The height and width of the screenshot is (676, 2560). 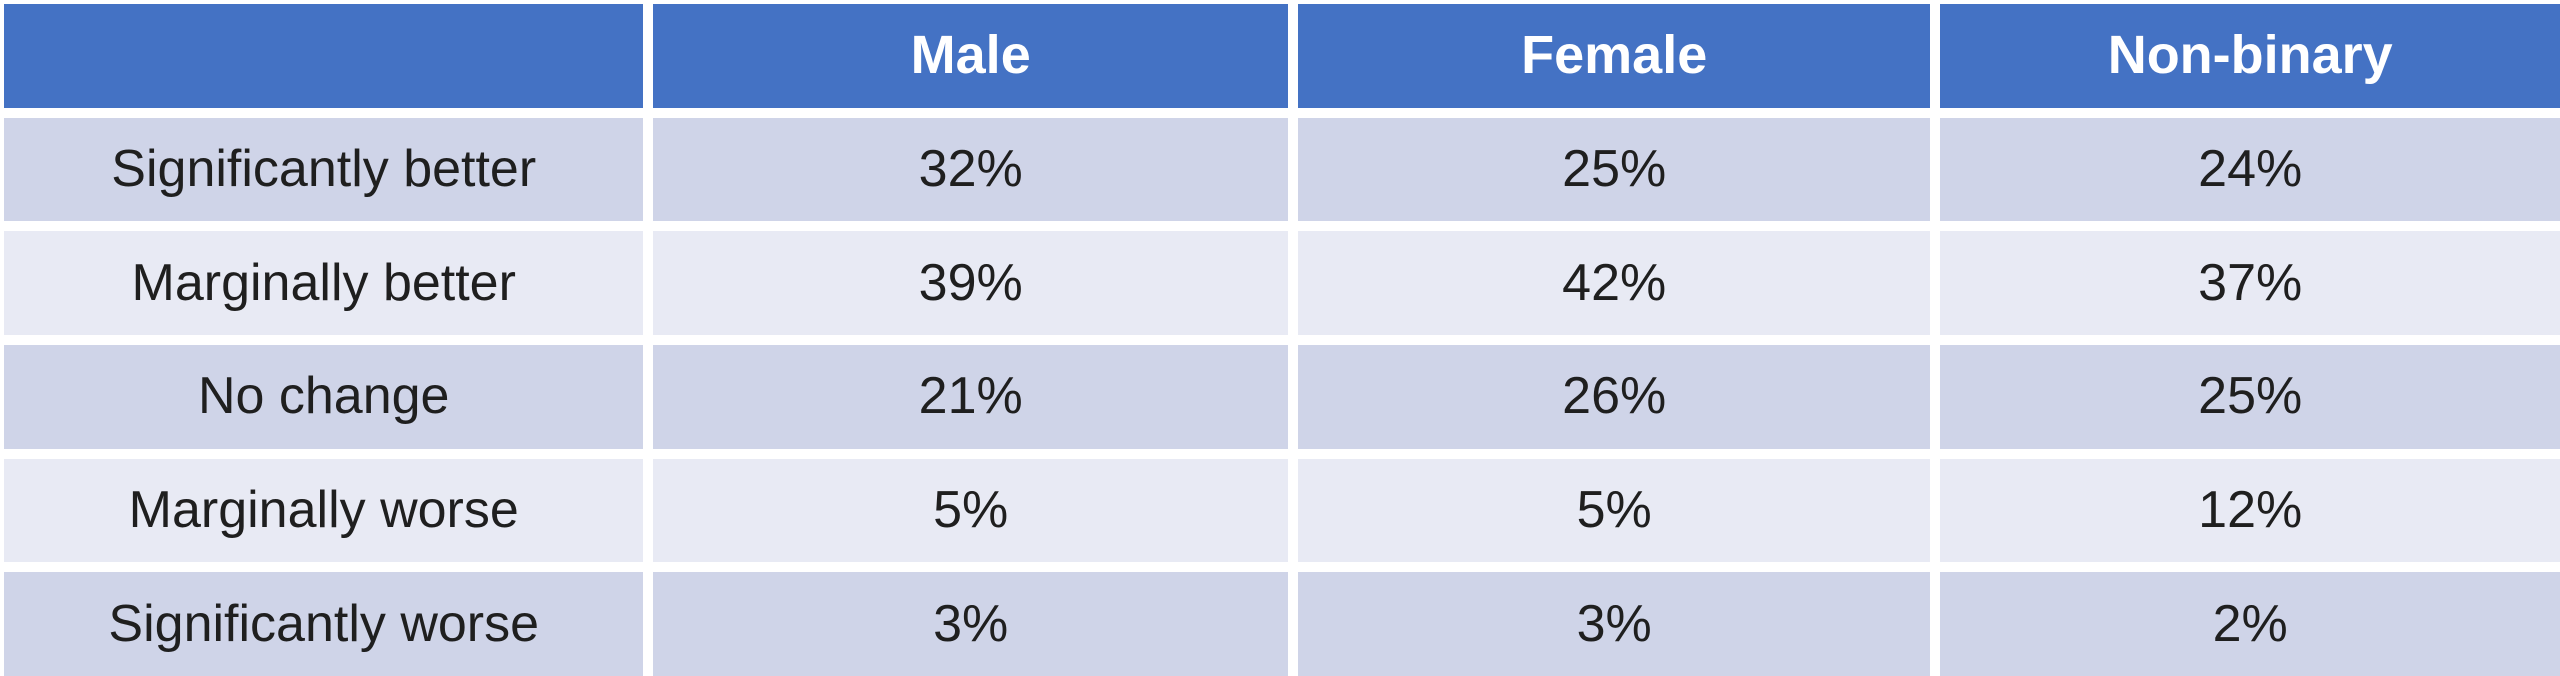 What do you see at coordinates (970, 283) in the screenshot?
I see `data-cell-male-marginally-better: 39%` at bounding box center [970, 283].